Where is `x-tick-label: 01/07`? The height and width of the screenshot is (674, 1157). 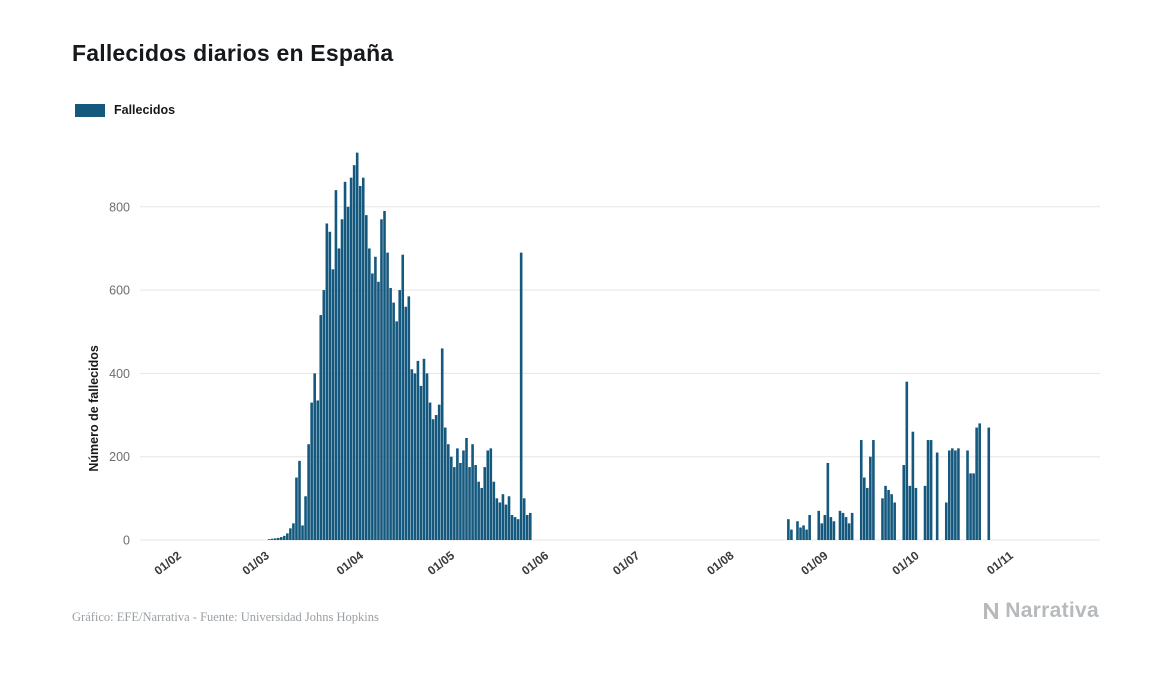
x-tick-label: 01/07 is located at coordinates (626, 563).